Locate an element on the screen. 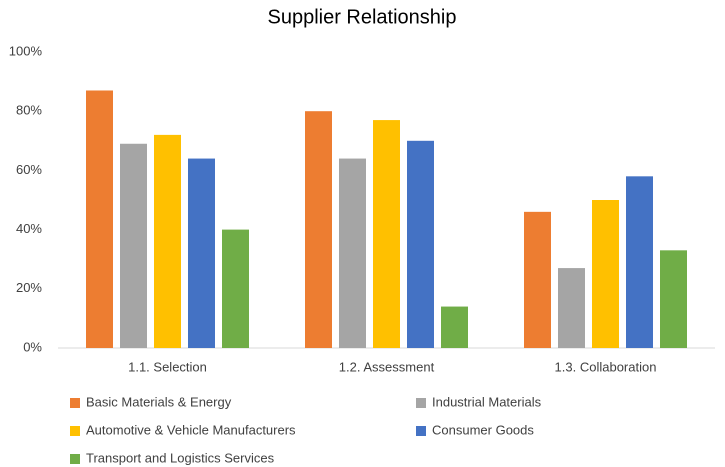 Image resolution: width=725 pixels, height=467 pixels. legend-label: Industrial Materials is located at coordinates (487, 401).